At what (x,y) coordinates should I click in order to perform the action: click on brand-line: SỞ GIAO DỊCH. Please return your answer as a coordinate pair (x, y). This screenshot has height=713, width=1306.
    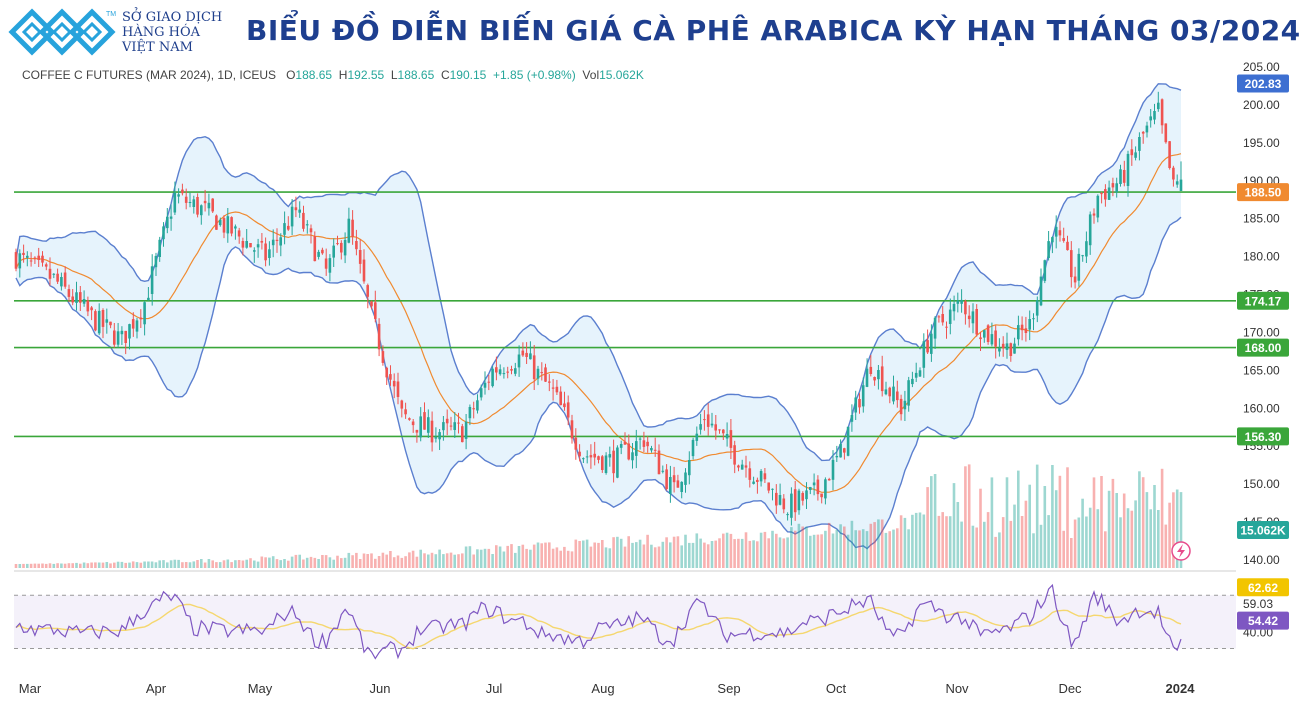
    Looking at the image, I should click on (172, 17).